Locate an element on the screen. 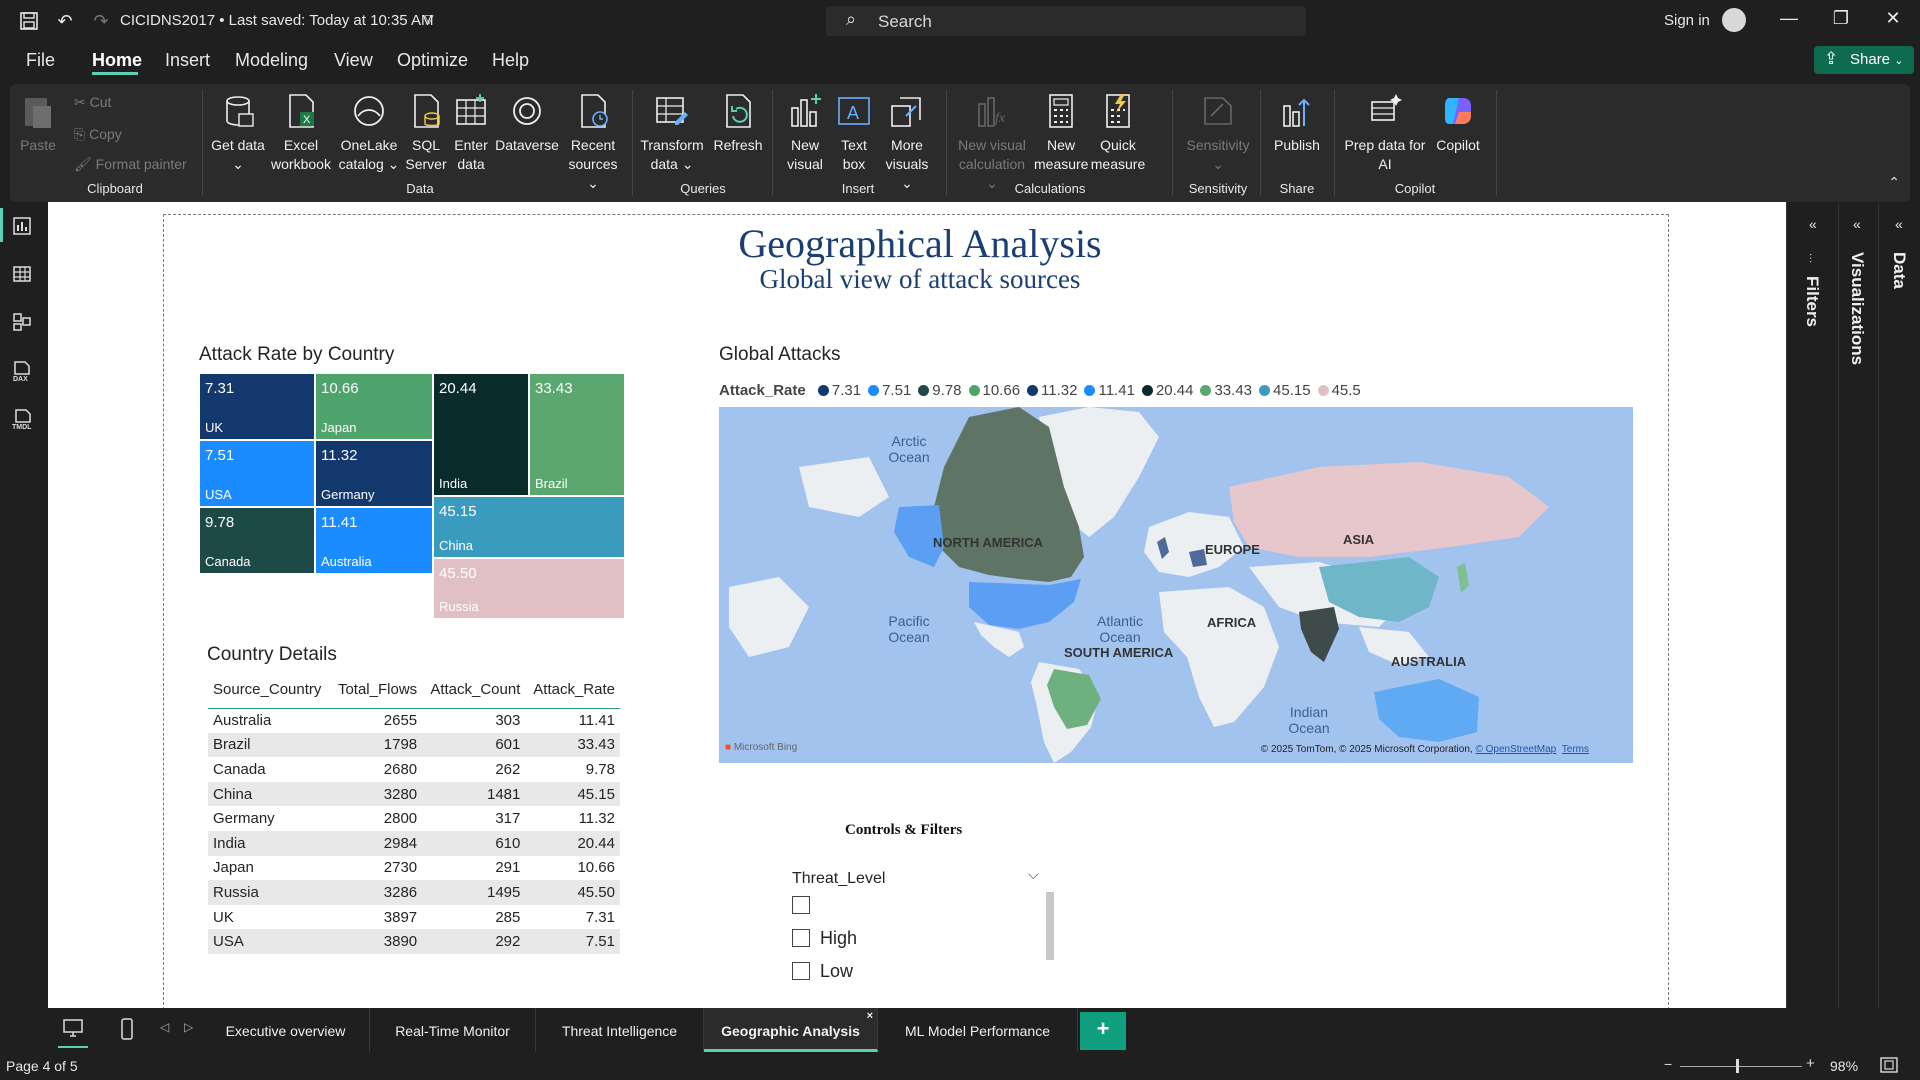 Image resolution: width=1920 pixels, height=1080 pixels. tab-geographic-analysis: Geographic Analysis × is located at coordinates (791, 1030).